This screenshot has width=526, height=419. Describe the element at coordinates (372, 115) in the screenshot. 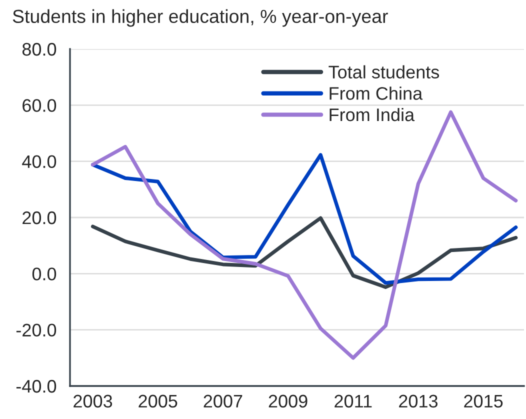

I see `legend-label: From India` at that location.